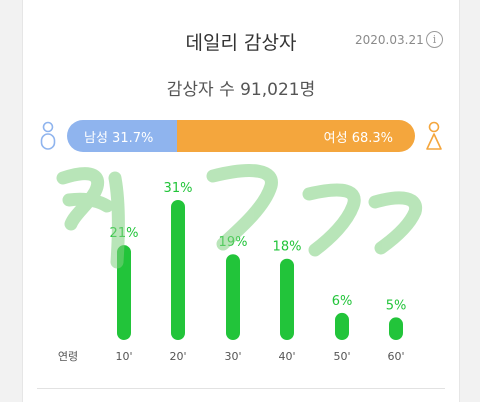 This screenshot has height=402, width=480. I want to click on value-label: 19%, so click(233, 242).